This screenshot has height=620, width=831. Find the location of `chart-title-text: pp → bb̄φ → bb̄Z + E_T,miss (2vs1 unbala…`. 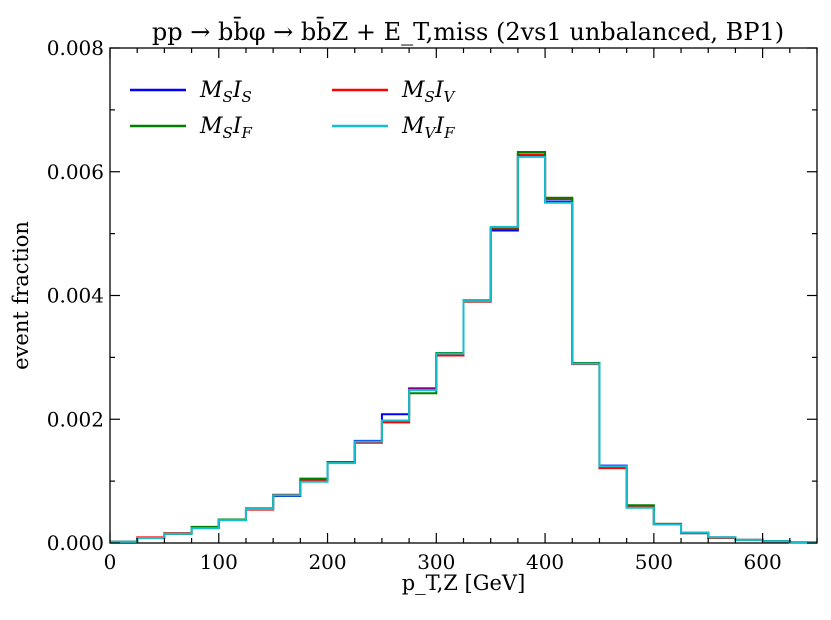

chart-title-text: pp → bb̄φ → bb̄Z + E_T,miss (2vs1 unbala… is located at coordinates (468, 31).